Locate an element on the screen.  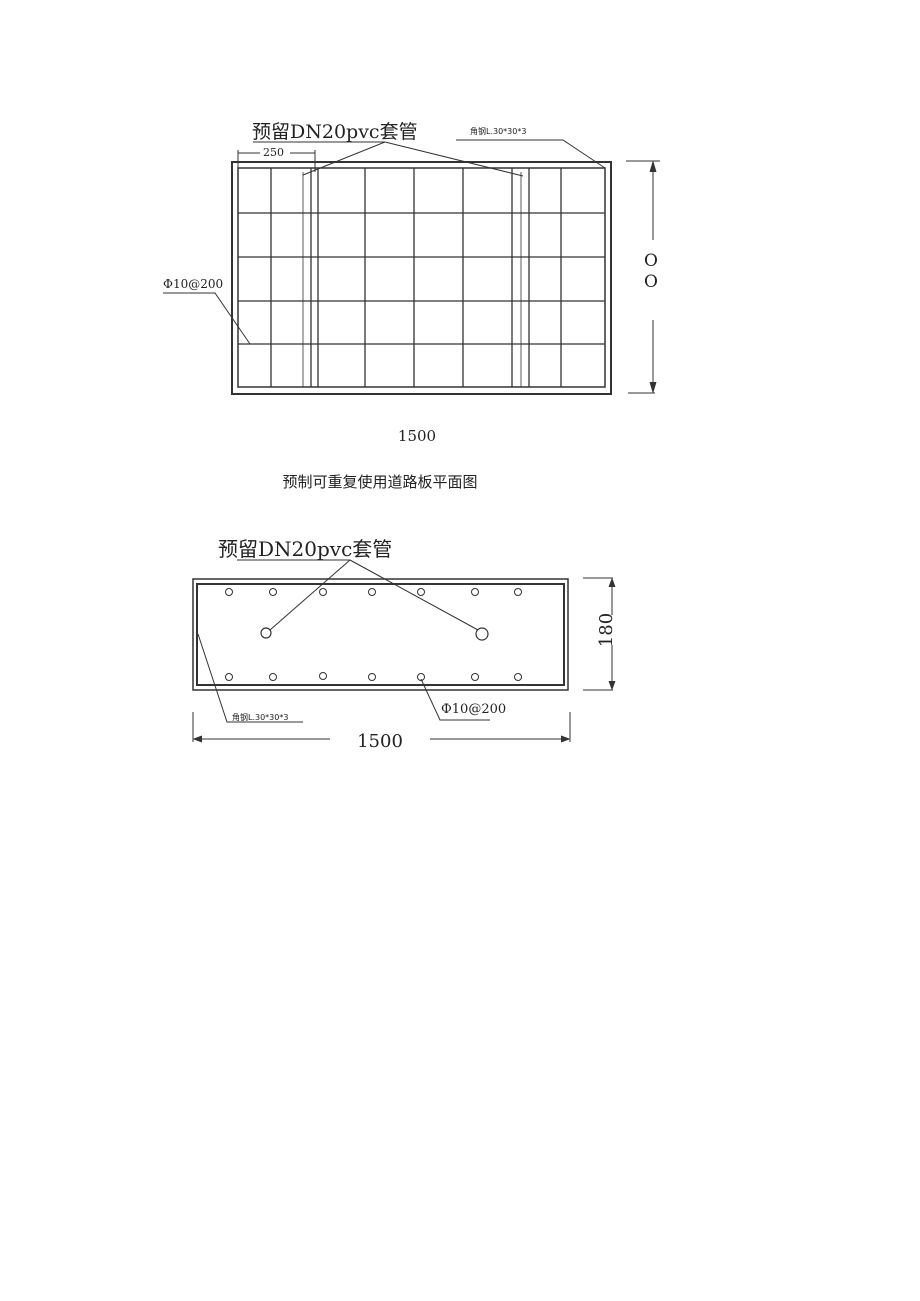
plan-width-dim-text: 1500 is located at coordinates (417, 436).